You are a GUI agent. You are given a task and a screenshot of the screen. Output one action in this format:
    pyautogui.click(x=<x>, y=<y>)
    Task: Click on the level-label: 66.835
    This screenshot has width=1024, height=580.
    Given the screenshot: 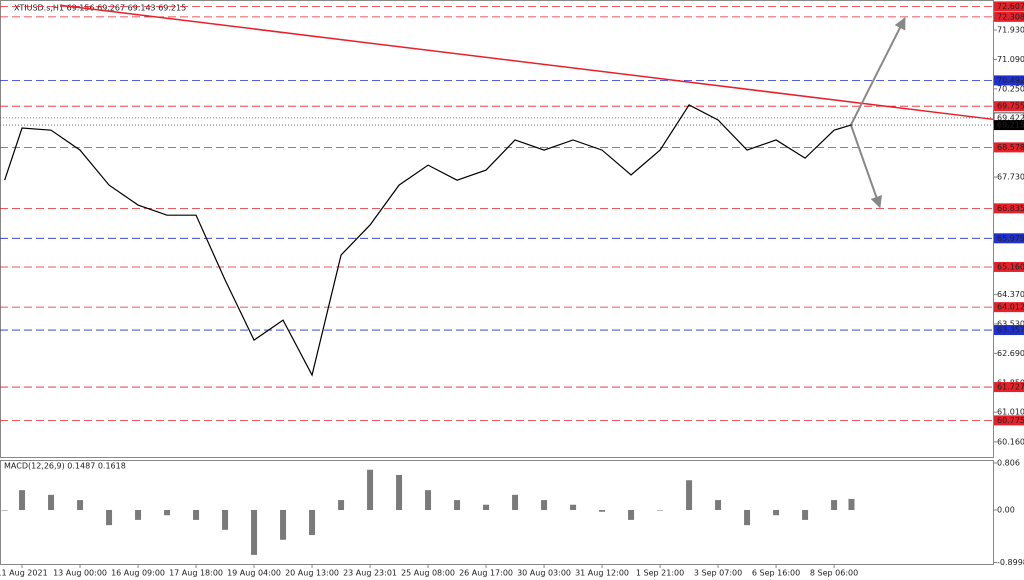 What is the action you would take?
    pyautogui.click(x=1010, y=208)
    